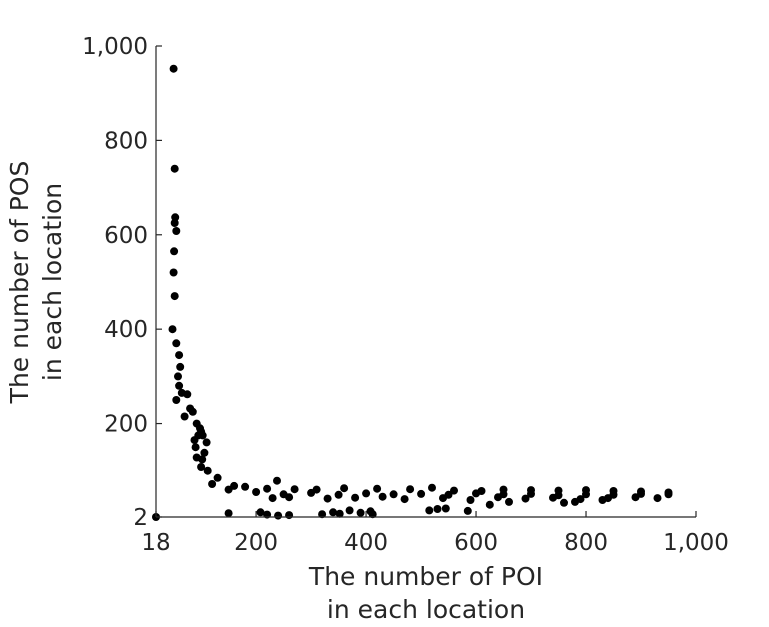  Describe the element at coordinates (19, 283) in the screenshot. I see `y-axis-title-line1: The number of POS` at that location.